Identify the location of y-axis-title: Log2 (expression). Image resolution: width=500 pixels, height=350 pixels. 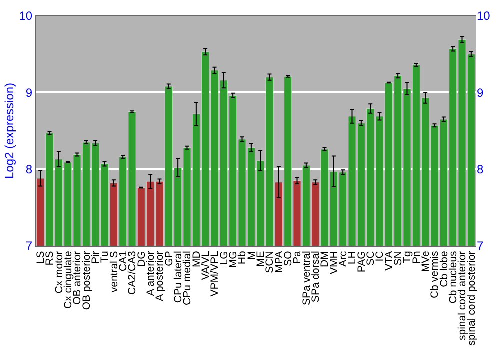
(9, 131).